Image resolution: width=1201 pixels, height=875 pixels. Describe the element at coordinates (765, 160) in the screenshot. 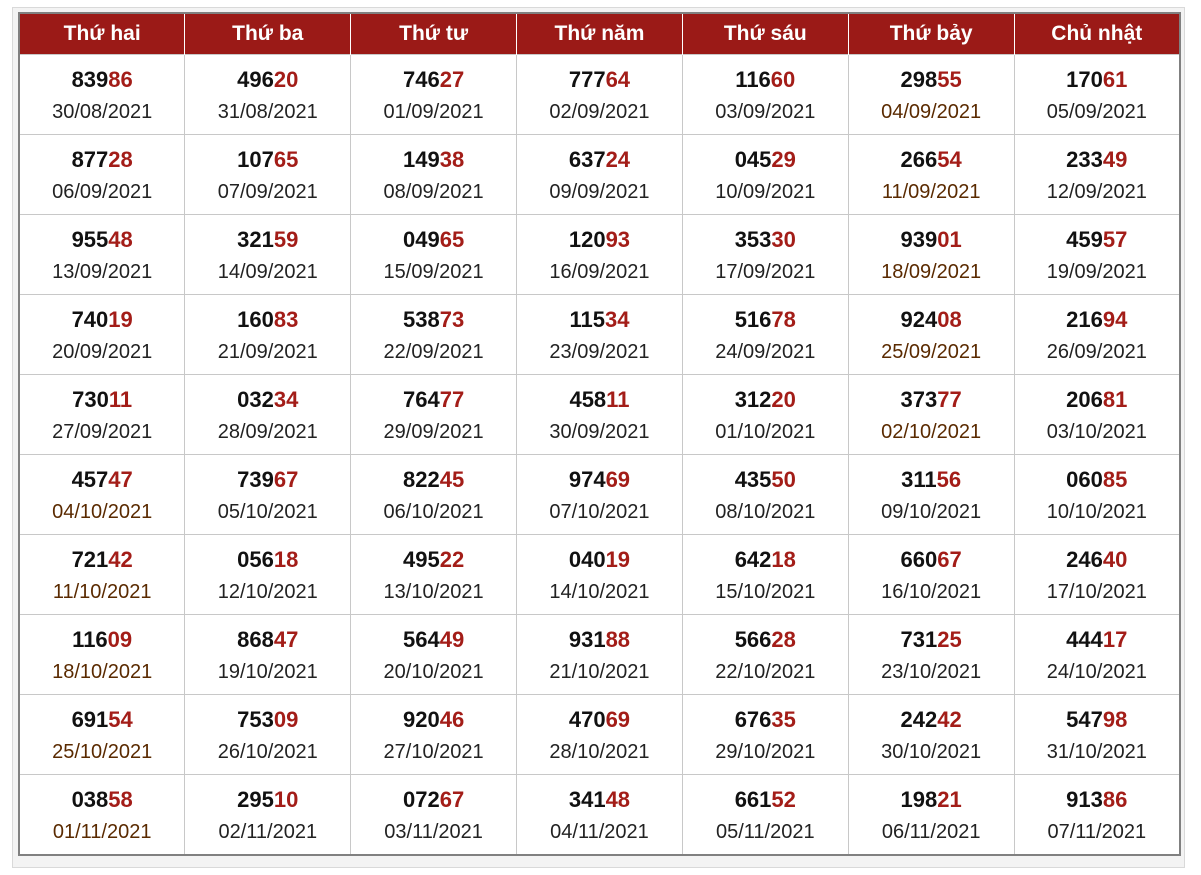

I see `result-number: 04529` at that location.